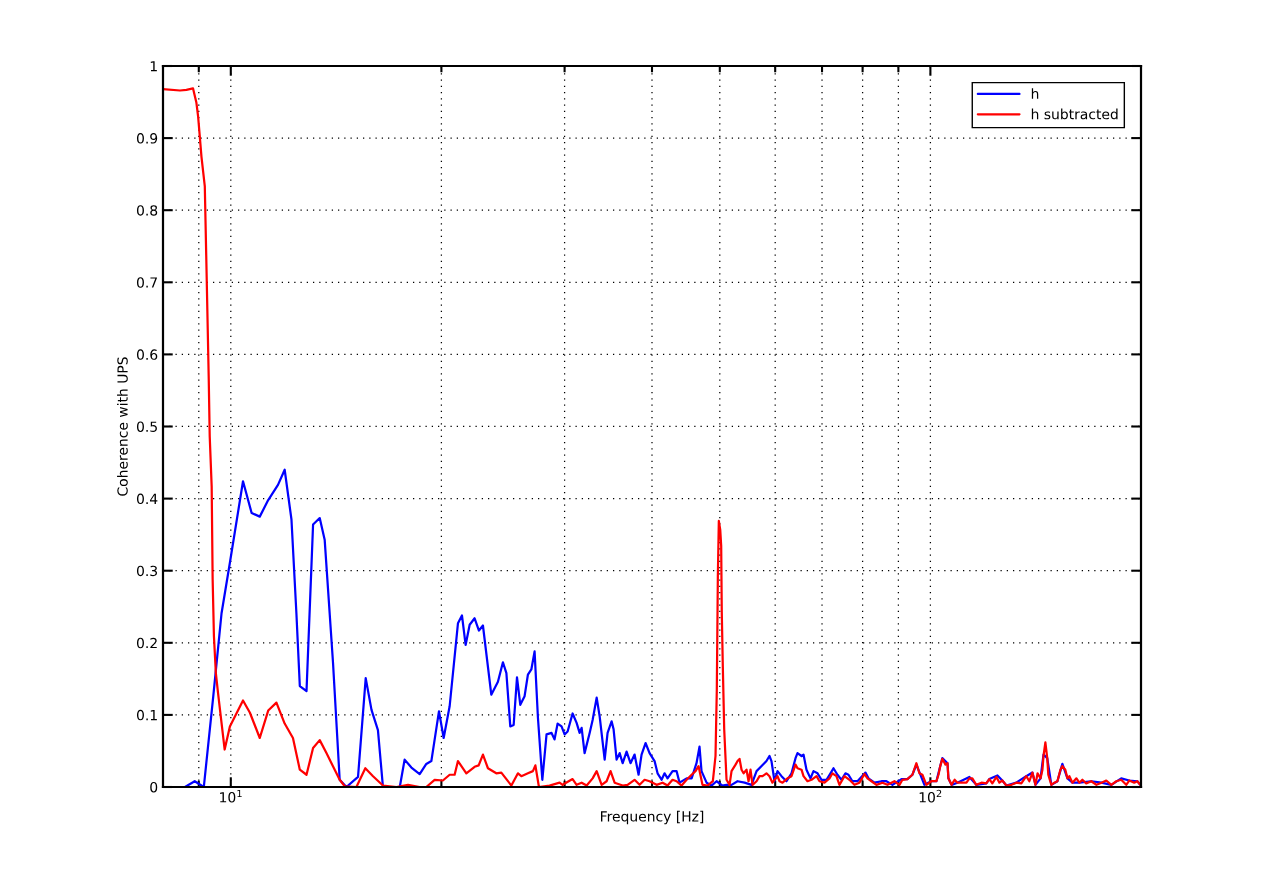 The height and width of the screenshot is (885, 1262). Describe the element at coordinates (147, 571) in the screenshot. I see `y-tick-label: 0.3` at that location.